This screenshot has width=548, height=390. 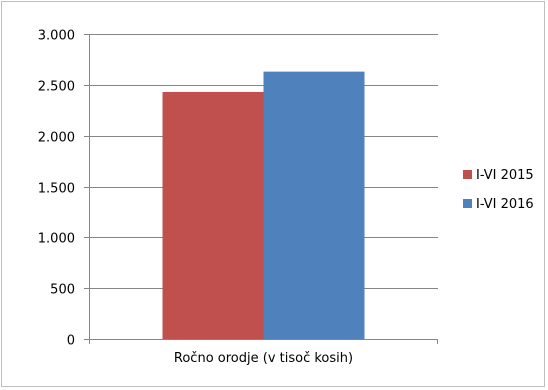 What do you see at coordinates (314, 205) in the screenshot?
I see `bar-i-vi-2016` at bounding box center [314, 205].